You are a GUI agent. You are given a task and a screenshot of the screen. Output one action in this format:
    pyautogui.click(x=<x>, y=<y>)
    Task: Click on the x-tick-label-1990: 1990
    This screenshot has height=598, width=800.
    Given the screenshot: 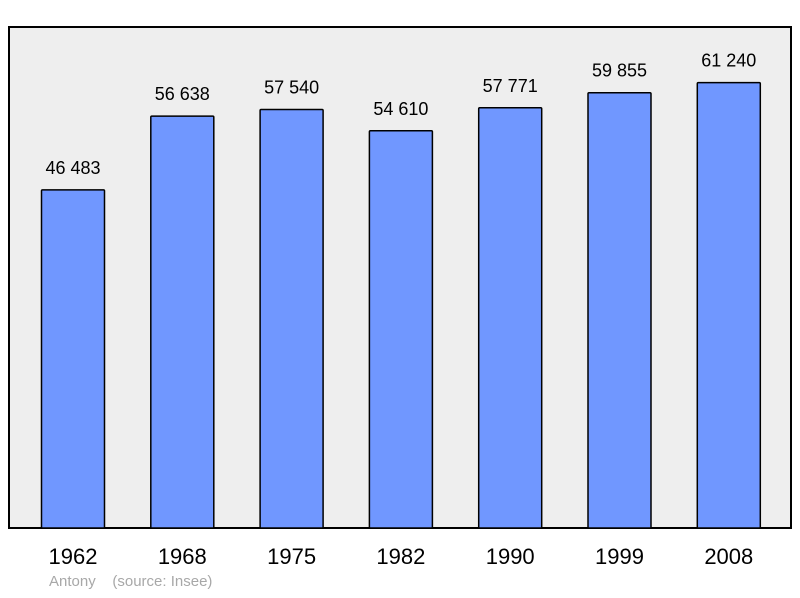 What is the action you would take?
    pyautogui.click(x=510, y=556)
    